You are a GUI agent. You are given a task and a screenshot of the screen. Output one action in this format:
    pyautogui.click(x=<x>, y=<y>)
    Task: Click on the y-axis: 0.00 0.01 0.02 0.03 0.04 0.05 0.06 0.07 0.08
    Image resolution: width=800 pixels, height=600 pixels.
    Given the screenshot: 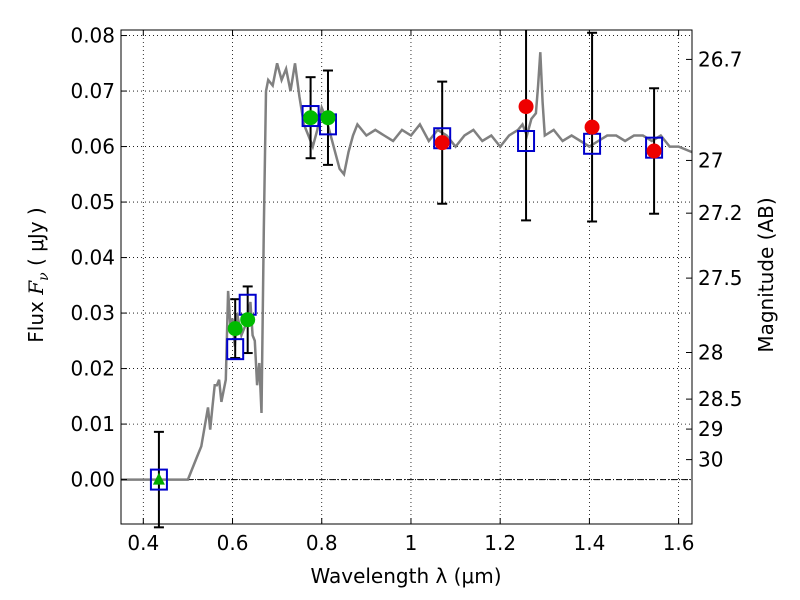 What is the action you would take?
    pyautogui.click(x=98, y=258)
    